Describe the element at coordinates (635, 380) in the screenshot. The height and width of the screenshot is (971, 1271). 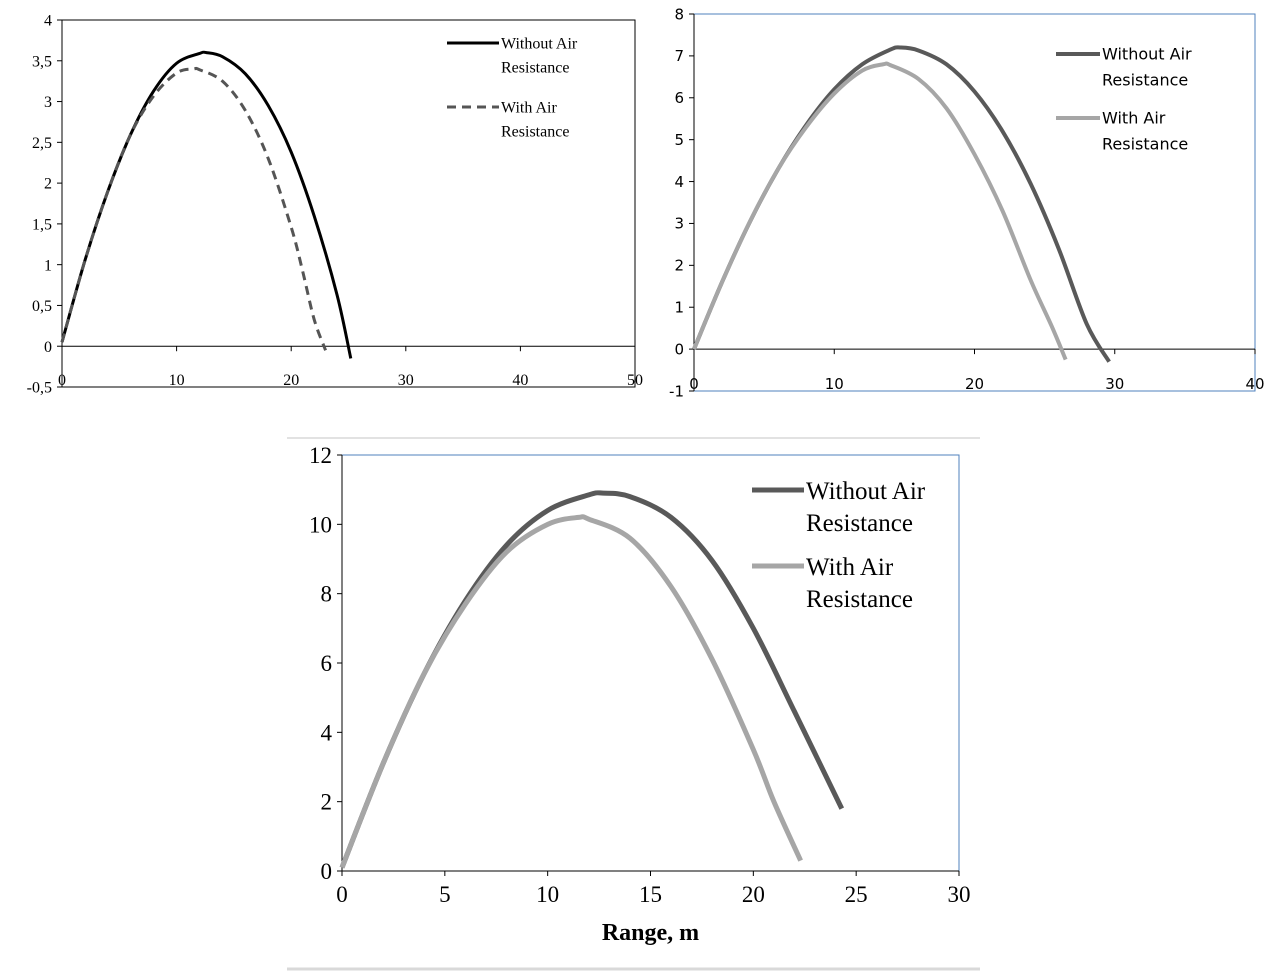
I see `x-tick-label: 50` at that location.